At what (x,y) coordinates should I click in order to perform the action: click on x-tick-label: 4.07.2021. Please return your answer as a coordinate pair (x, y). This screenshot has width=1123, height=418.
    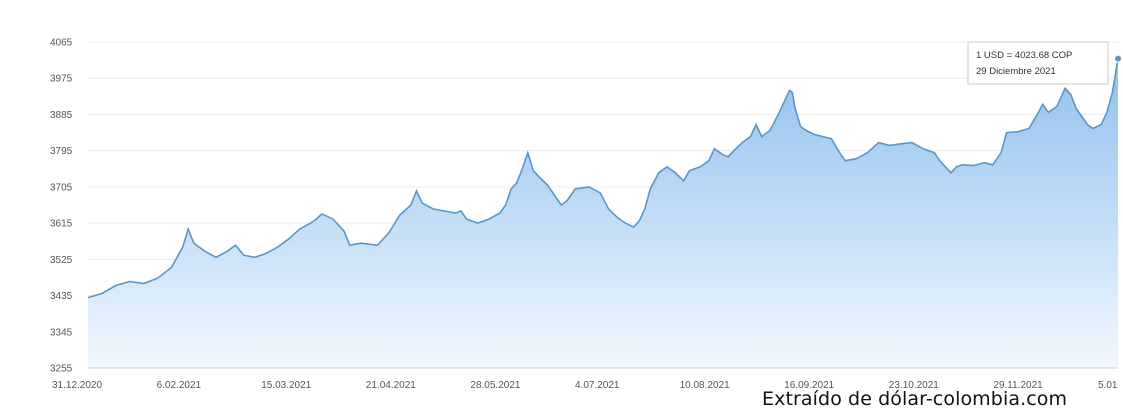
    Looking at the image, I should click on (597, 385).